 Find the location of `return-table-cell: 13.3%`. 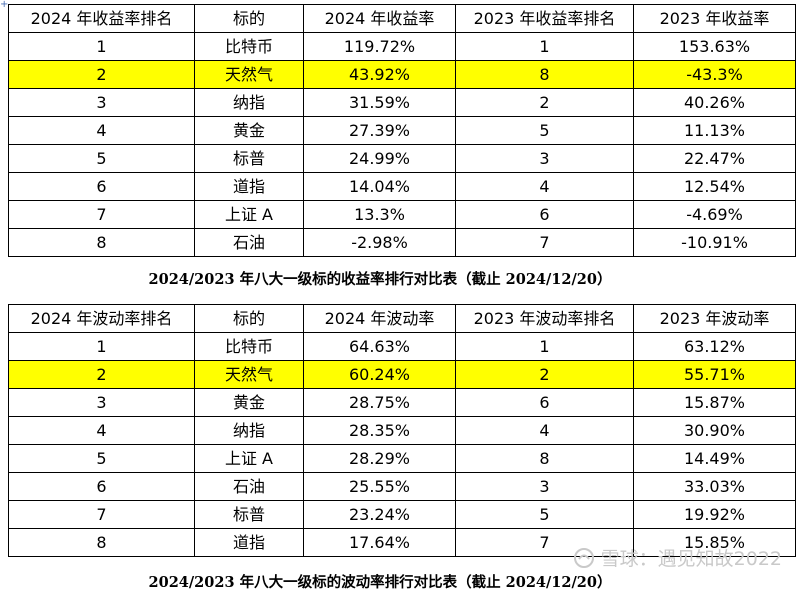

return-table-cell: 13.3% is located at coordinates (379, 214).